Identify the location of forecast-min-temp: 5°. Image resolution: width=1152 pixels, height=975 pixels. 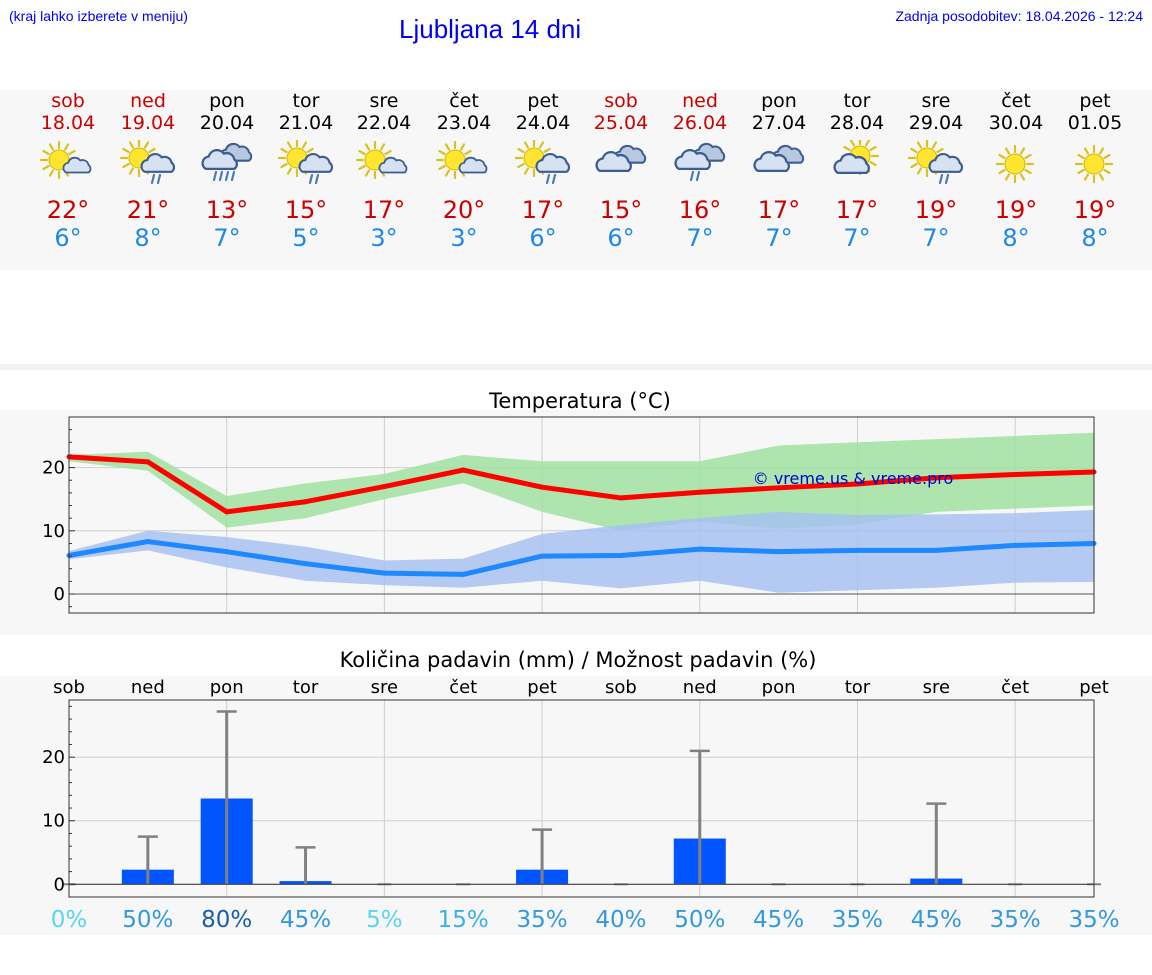
(306, 238).